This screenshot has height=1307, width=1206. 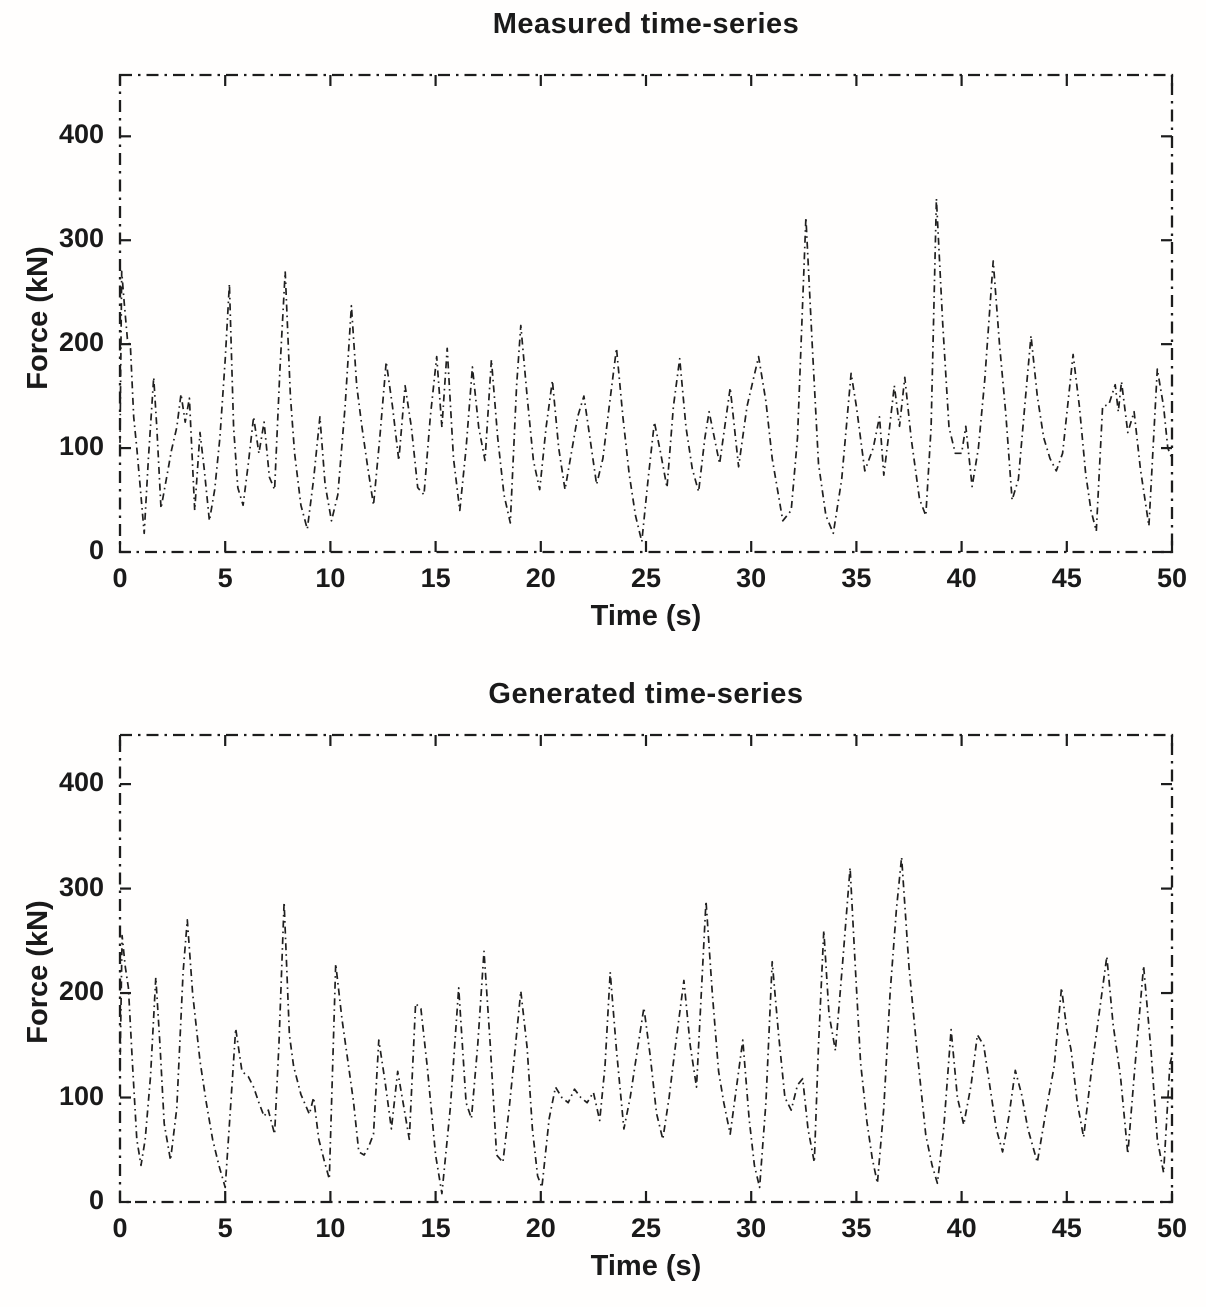 What do you see at coordinates (81, 342) in the screenshot?
I see `measured-y-tick-label: 200` at bounding box center [81, 342].